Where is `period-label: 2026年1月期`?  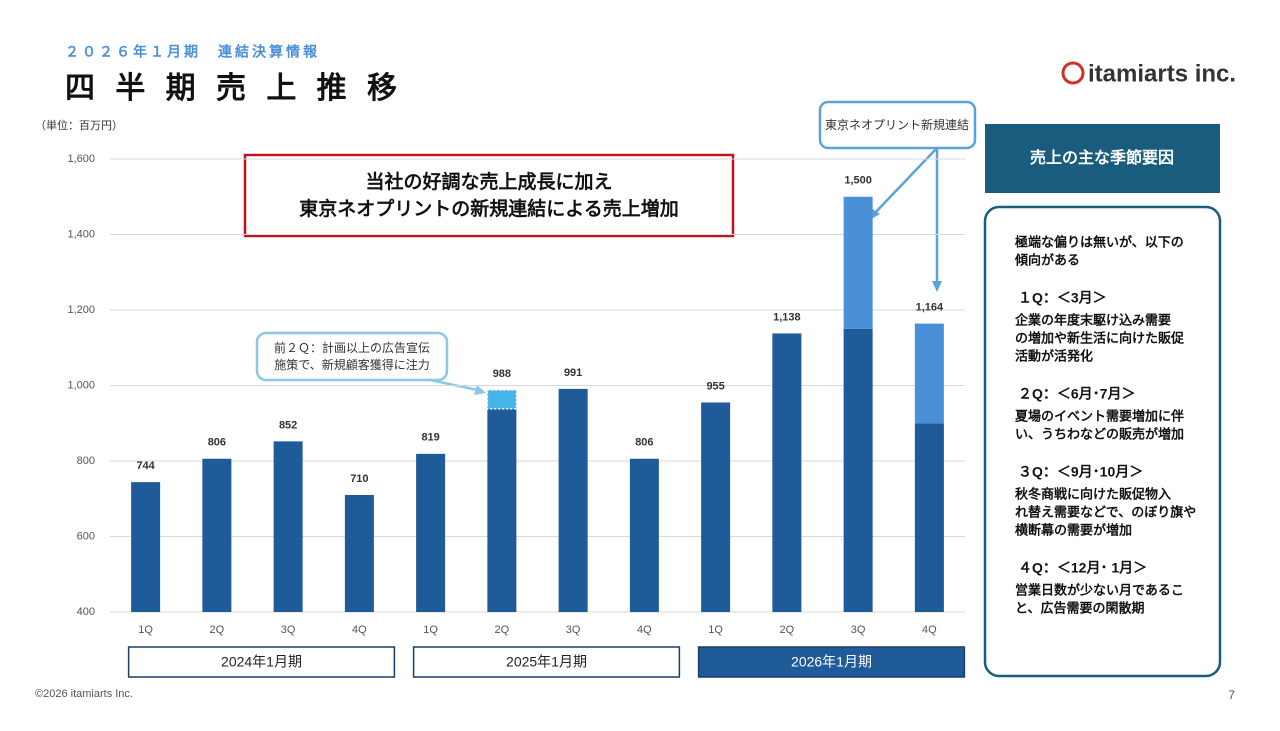 period-label: 2026年1月期 is located at coordinates (831, 662).